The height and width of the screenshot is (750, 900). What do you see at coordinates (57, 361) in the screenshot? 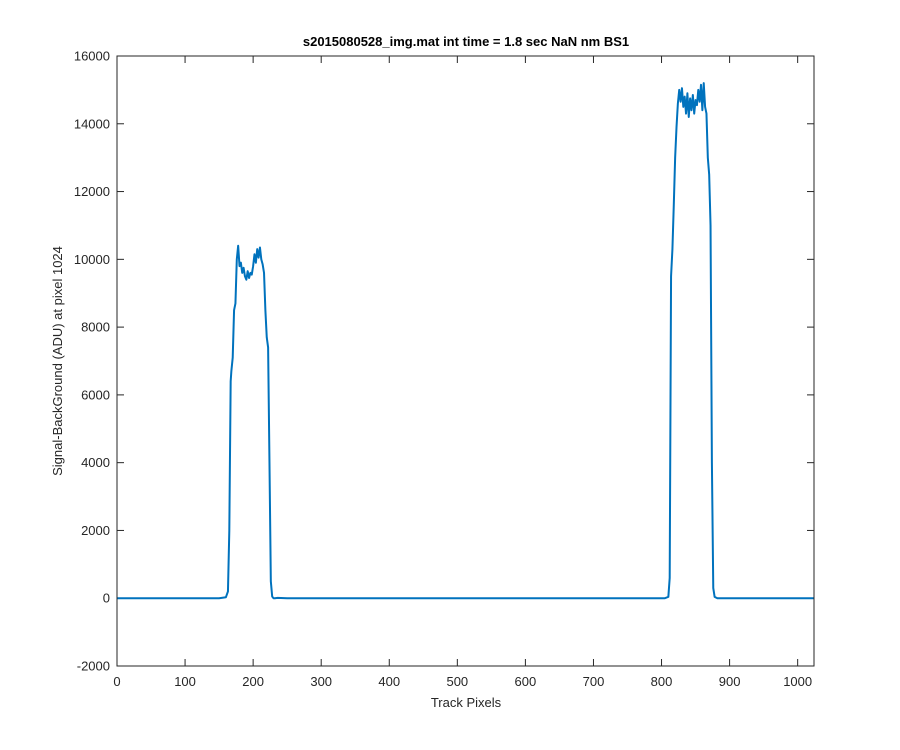
I see `y-axis-label: Signal-BackGround (ADU) at pixel 1024` at bounding box center [57, 361].